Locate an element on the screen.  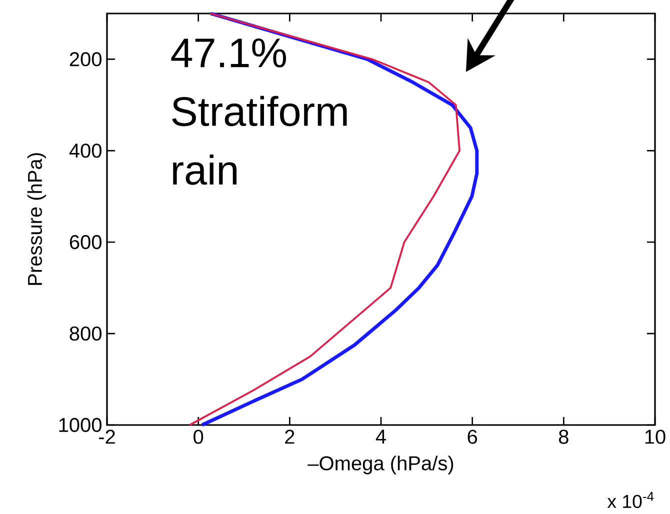
y-tick-label: 200 is located at coordinates (86, 59).